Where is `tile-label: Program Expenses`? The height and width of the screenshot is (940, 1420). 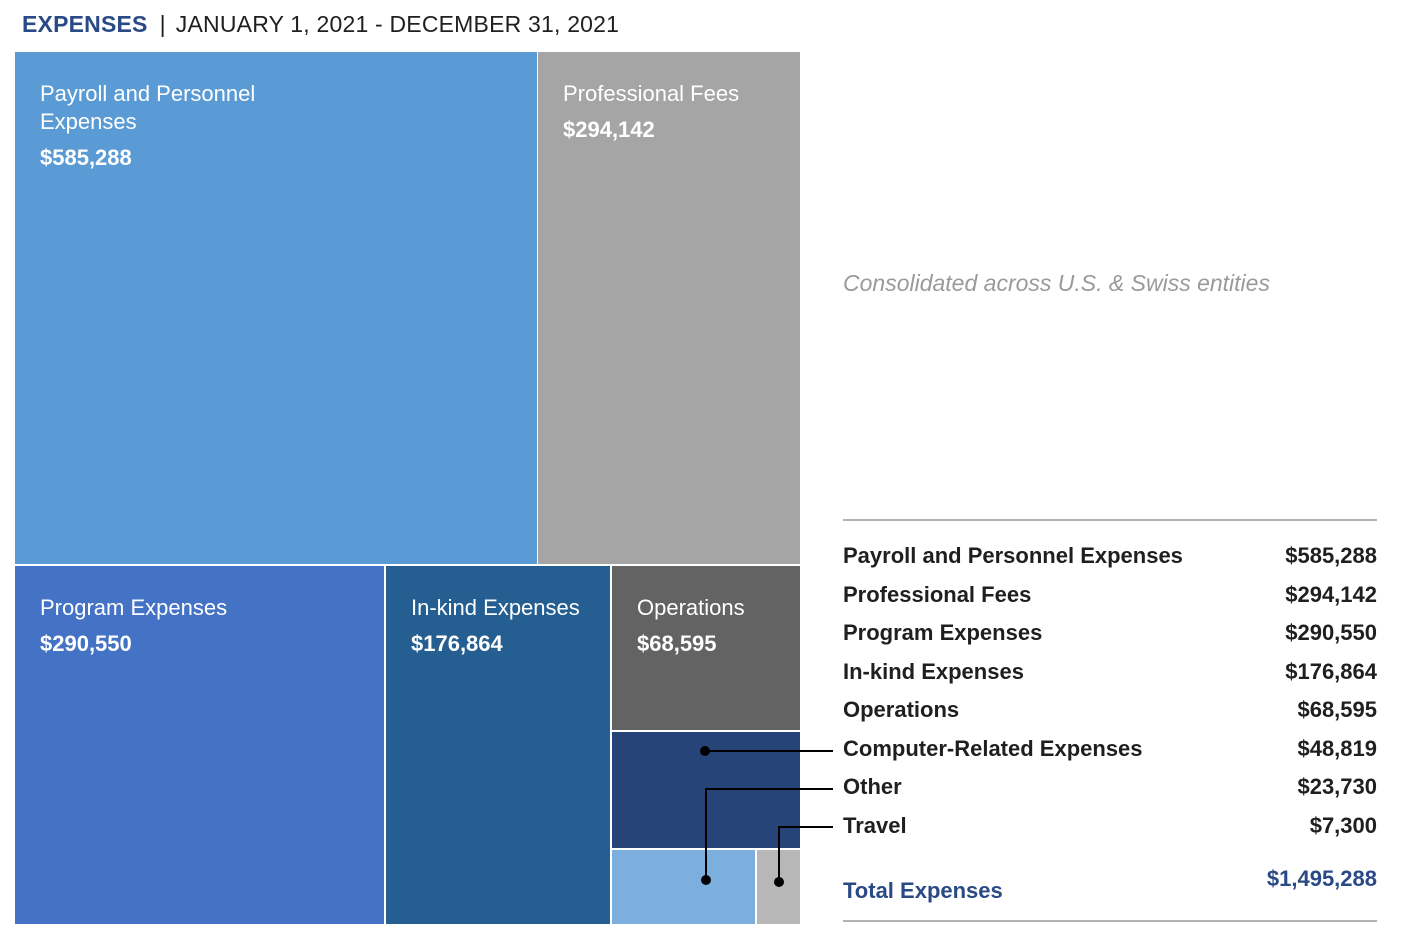
tile-label: Program Expenses is located at coordinates (133, 607).